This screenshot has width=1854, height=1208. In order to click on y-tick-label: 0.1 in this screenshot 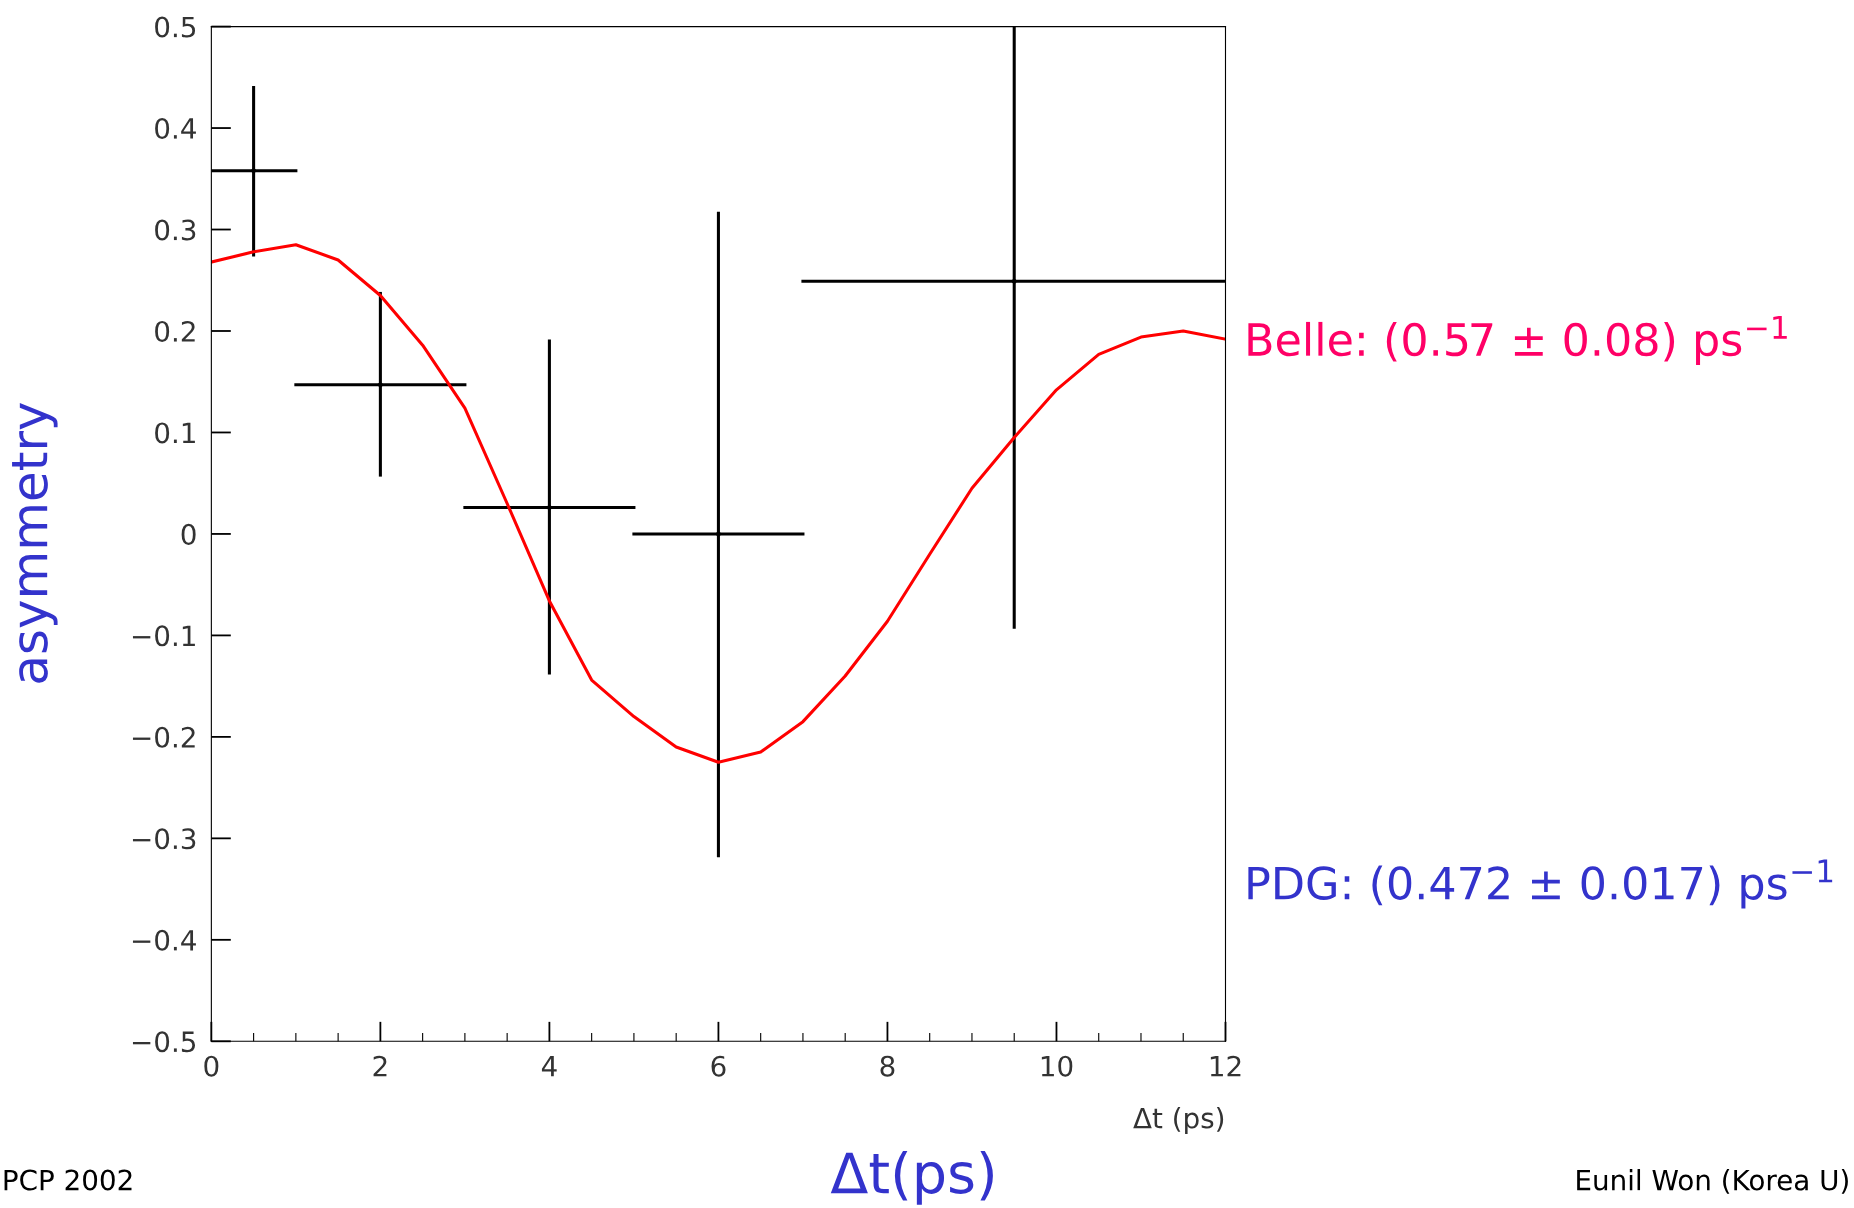, I will do `click(175, 433)`.